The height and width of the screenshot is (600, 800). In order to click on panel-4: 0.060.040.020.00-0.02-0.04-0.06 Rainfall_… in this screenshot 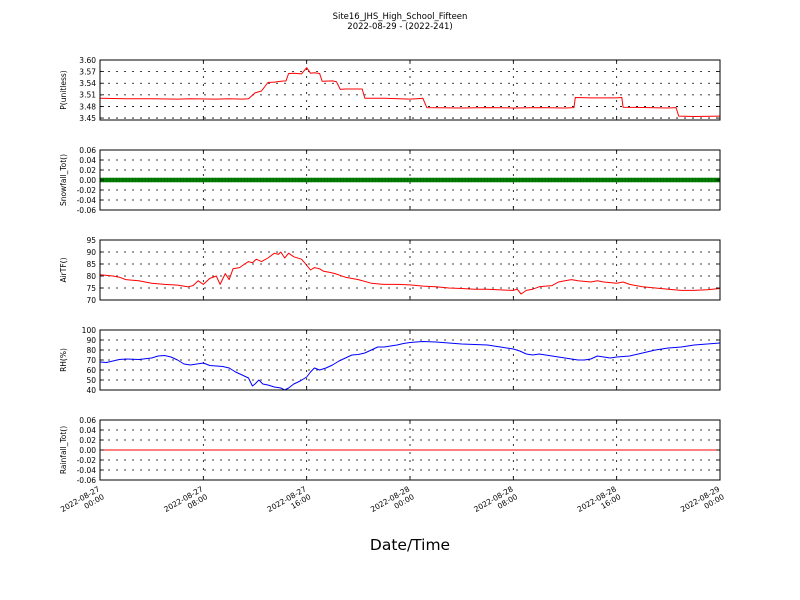, I will do `click(390, 450)`.